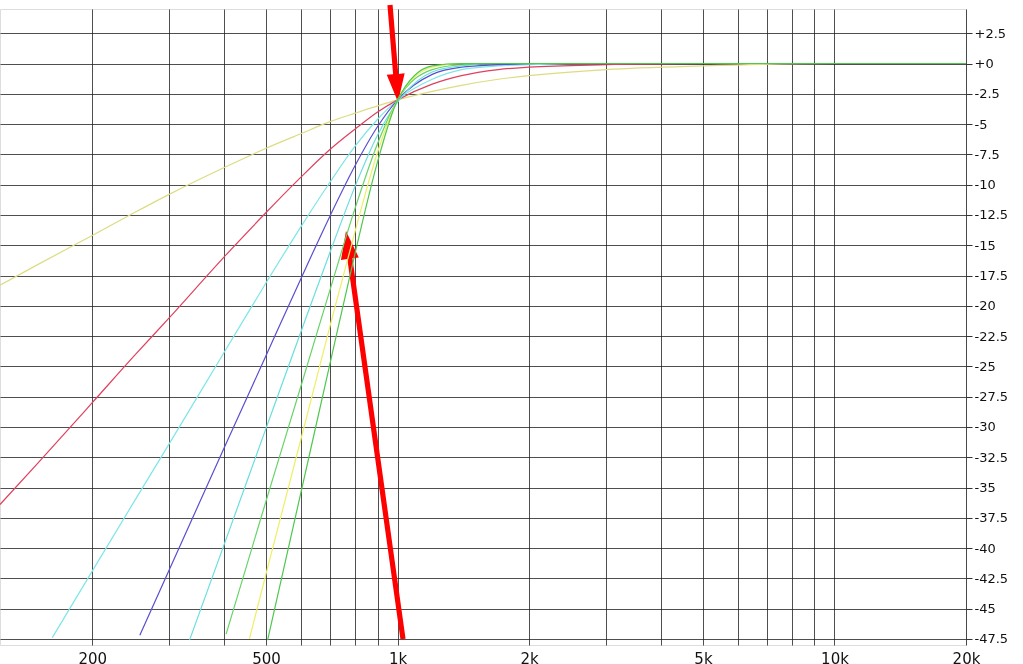 This screenshot has height=664, width=1023. I want to click on y-tick-label: -45, so click(985, 609).